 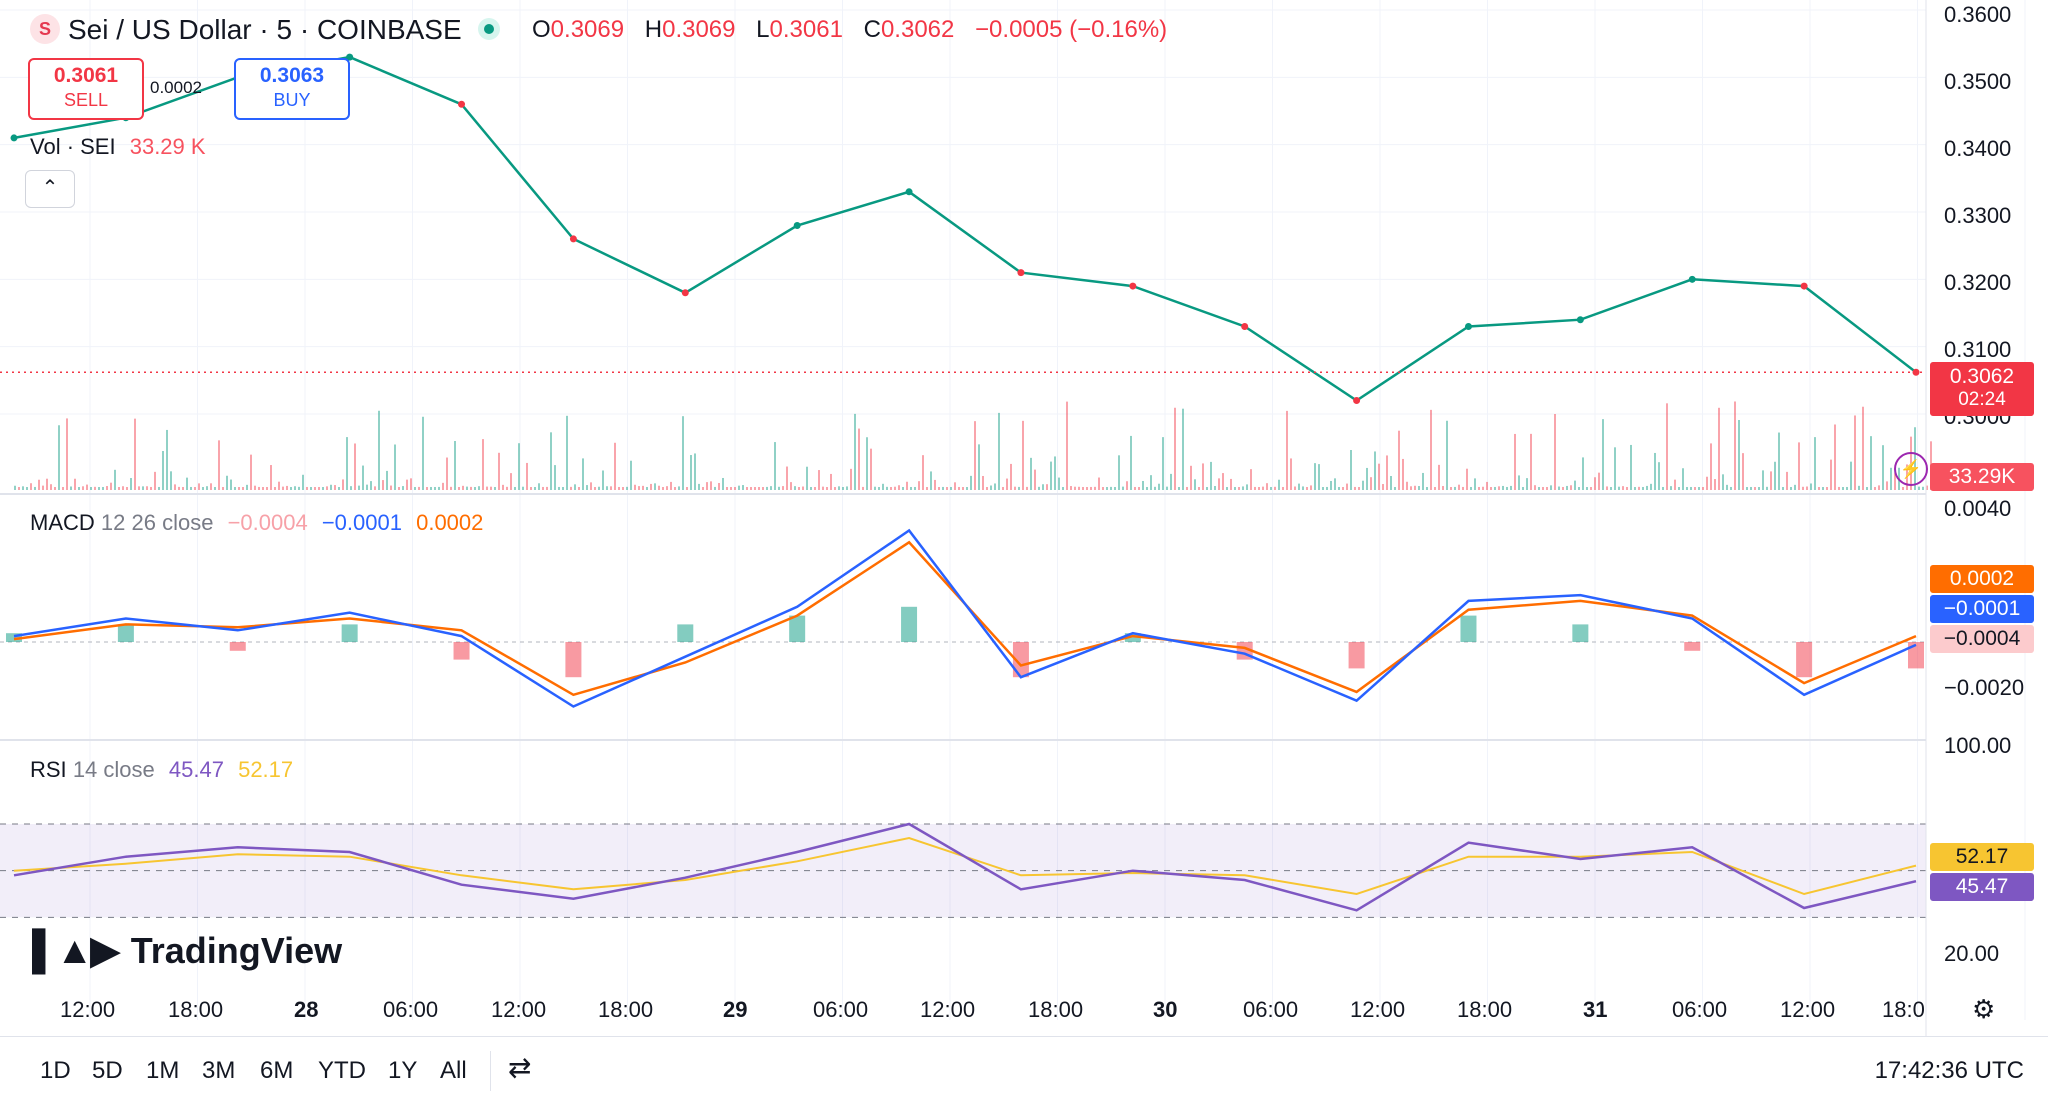 What do you see at coordinates (453, 1070) in the screenshot?
I see `range-button-all: All` at bounding box center [453, 1070].